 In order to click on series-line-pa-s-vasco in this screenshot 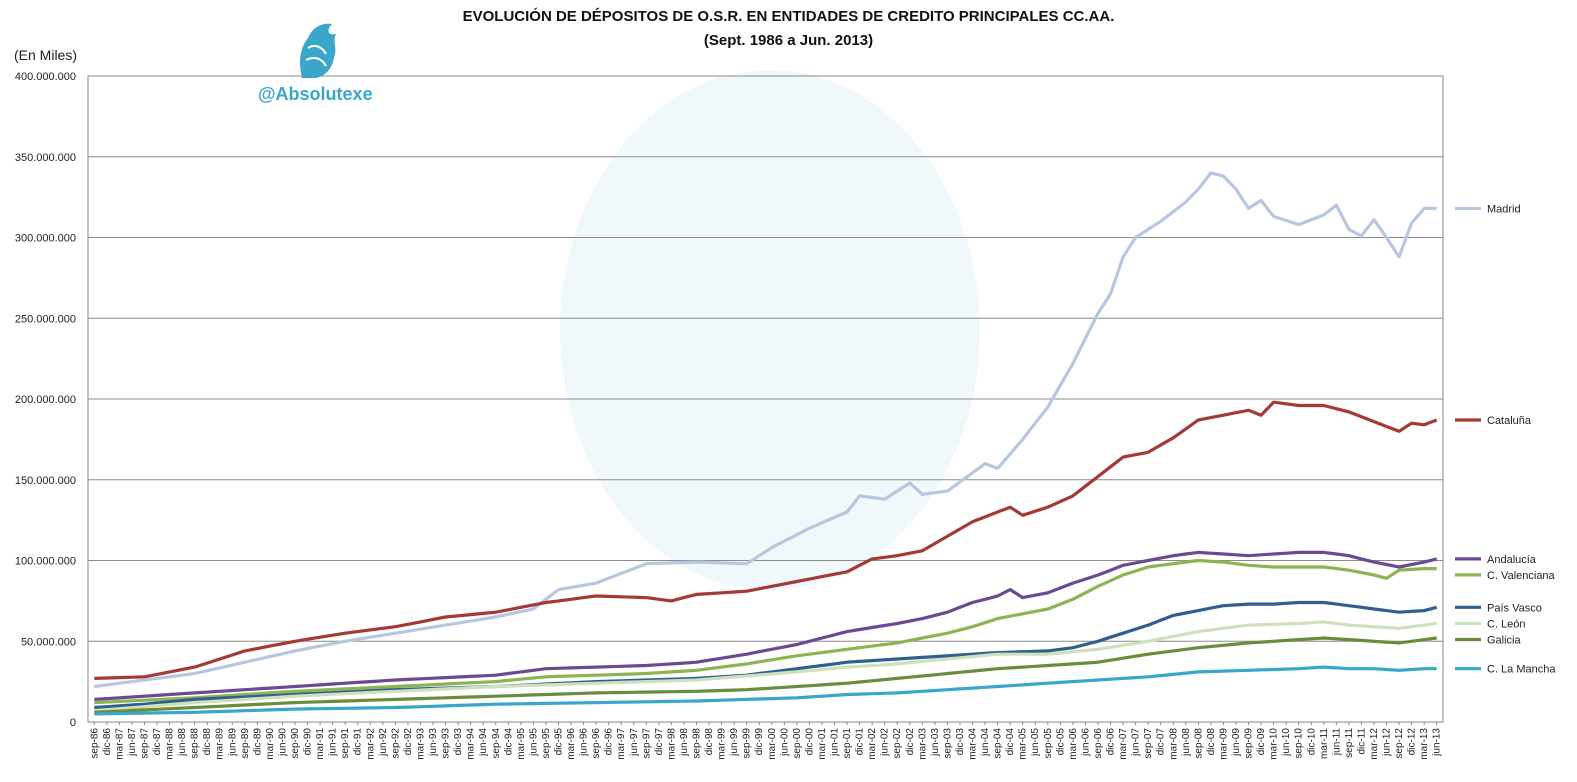, I will do `click(766, 655)`.